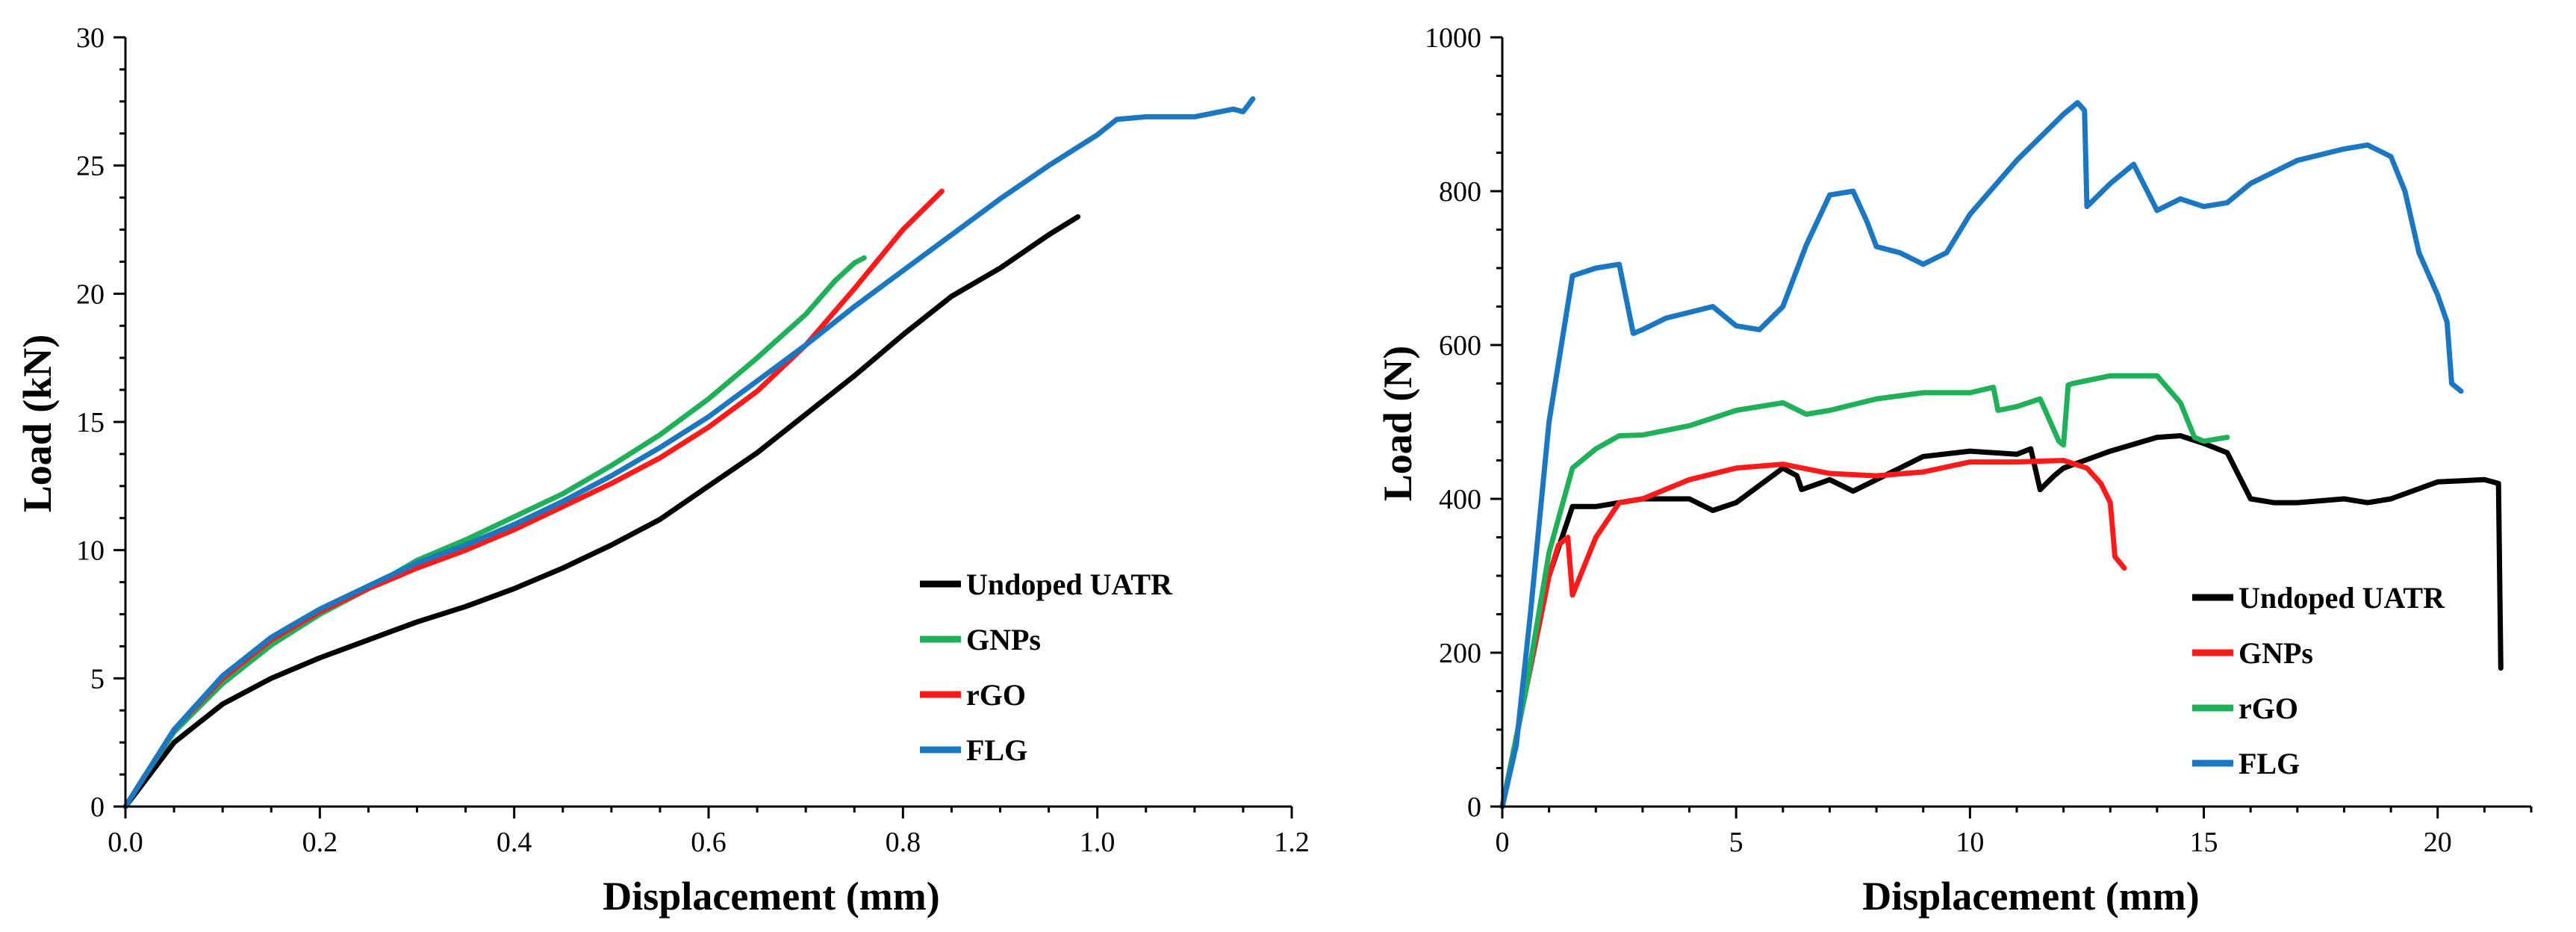 The width and height of the screenshot is (2576, 932). I want to click on y-tick-label: 20, so click(90, 294).